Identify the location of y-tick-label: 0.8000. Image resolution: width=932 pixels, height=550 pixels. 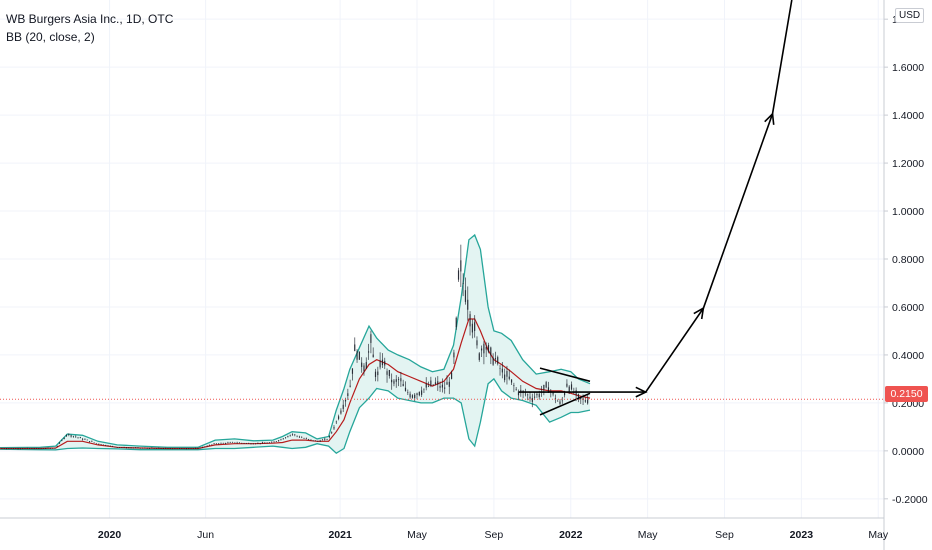
(908, 260).